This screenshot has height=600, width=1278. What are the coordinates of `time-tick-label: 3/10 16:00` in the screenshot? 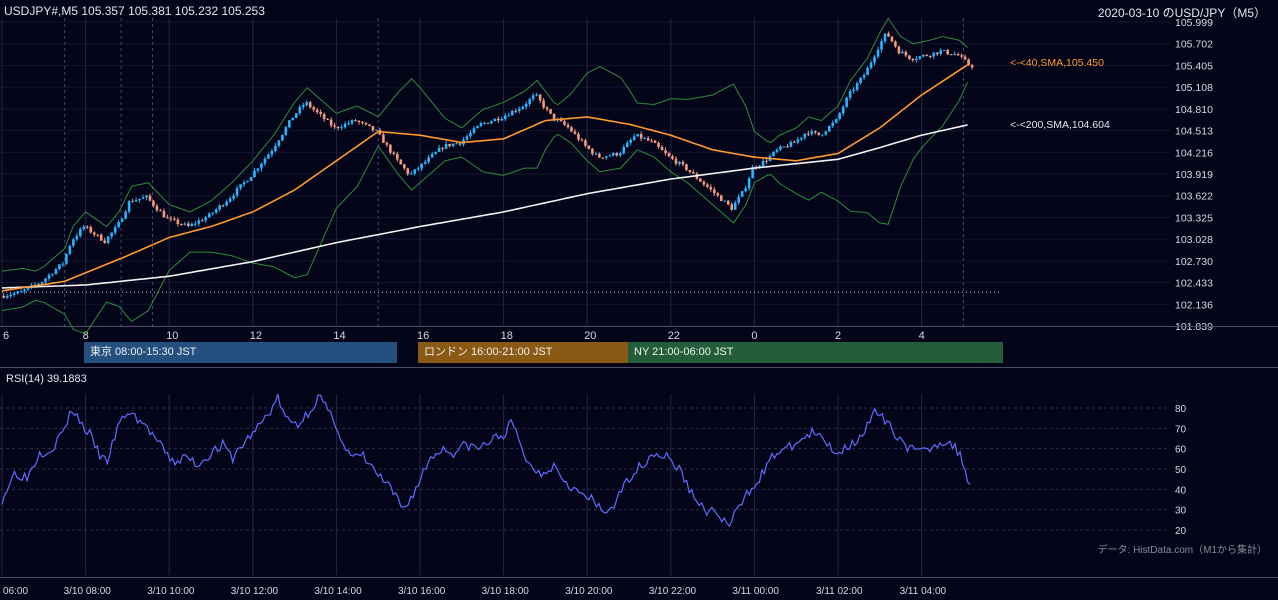 It's located at (422, 591).